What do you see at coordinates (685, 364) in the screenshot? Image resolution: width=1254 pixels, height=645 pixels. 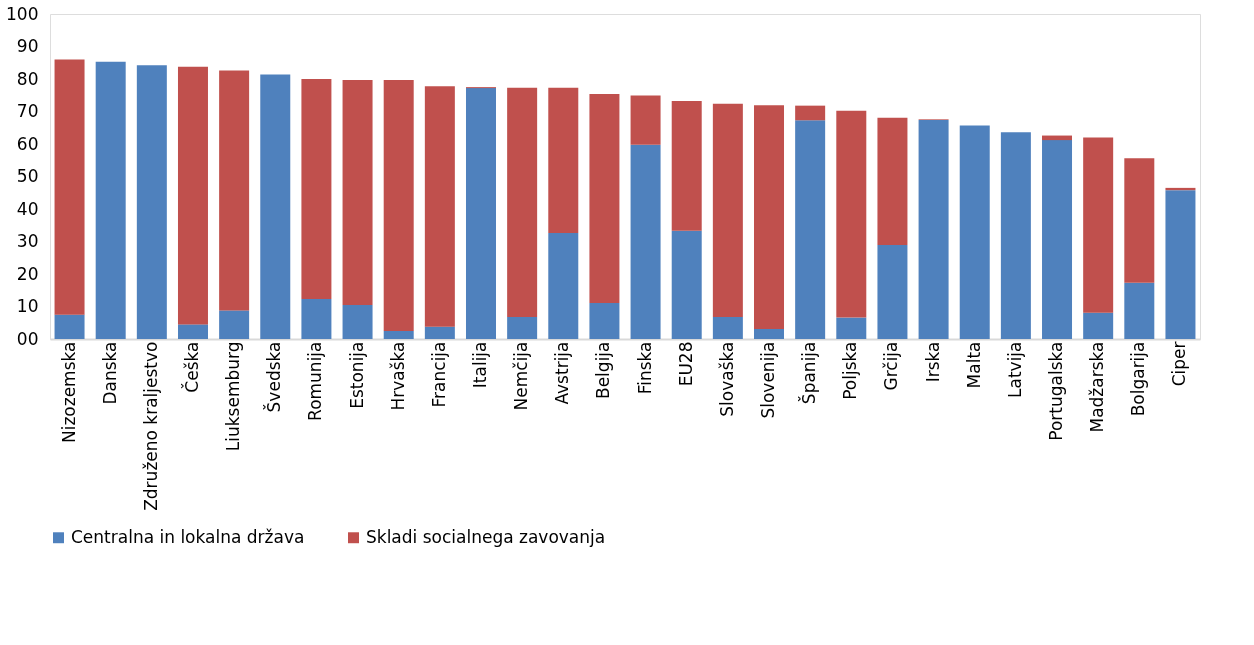 I see `x-tick-label: EU28` at bounding box center [685, 364].